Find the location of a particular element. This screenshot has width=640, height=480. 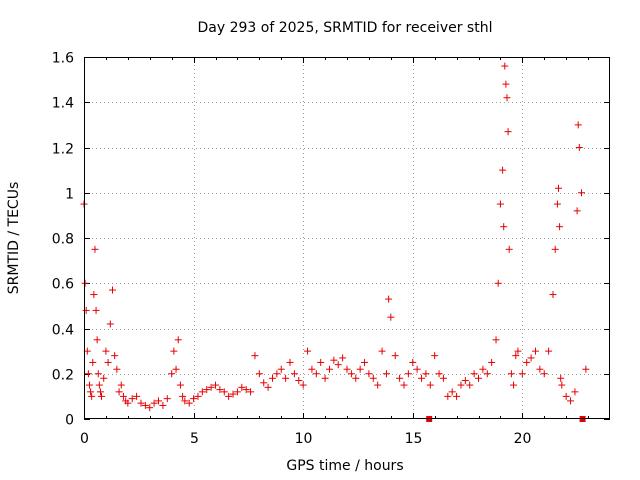

y-tick-label: 0.4 is located at coordinates (63, 331).